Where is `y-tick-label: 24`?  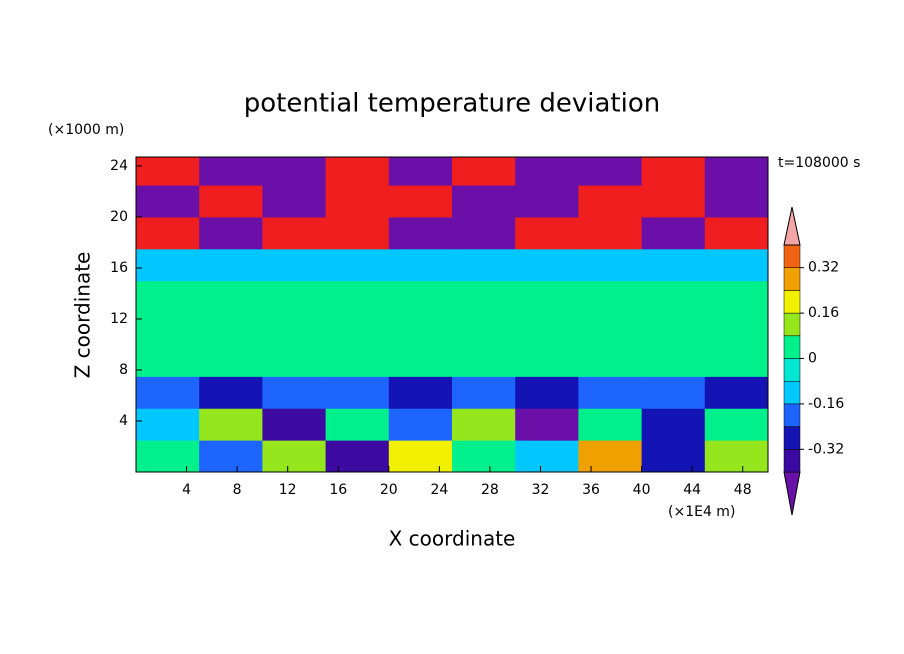
y-tick-label: 24 is located at coordinates (119, 166).